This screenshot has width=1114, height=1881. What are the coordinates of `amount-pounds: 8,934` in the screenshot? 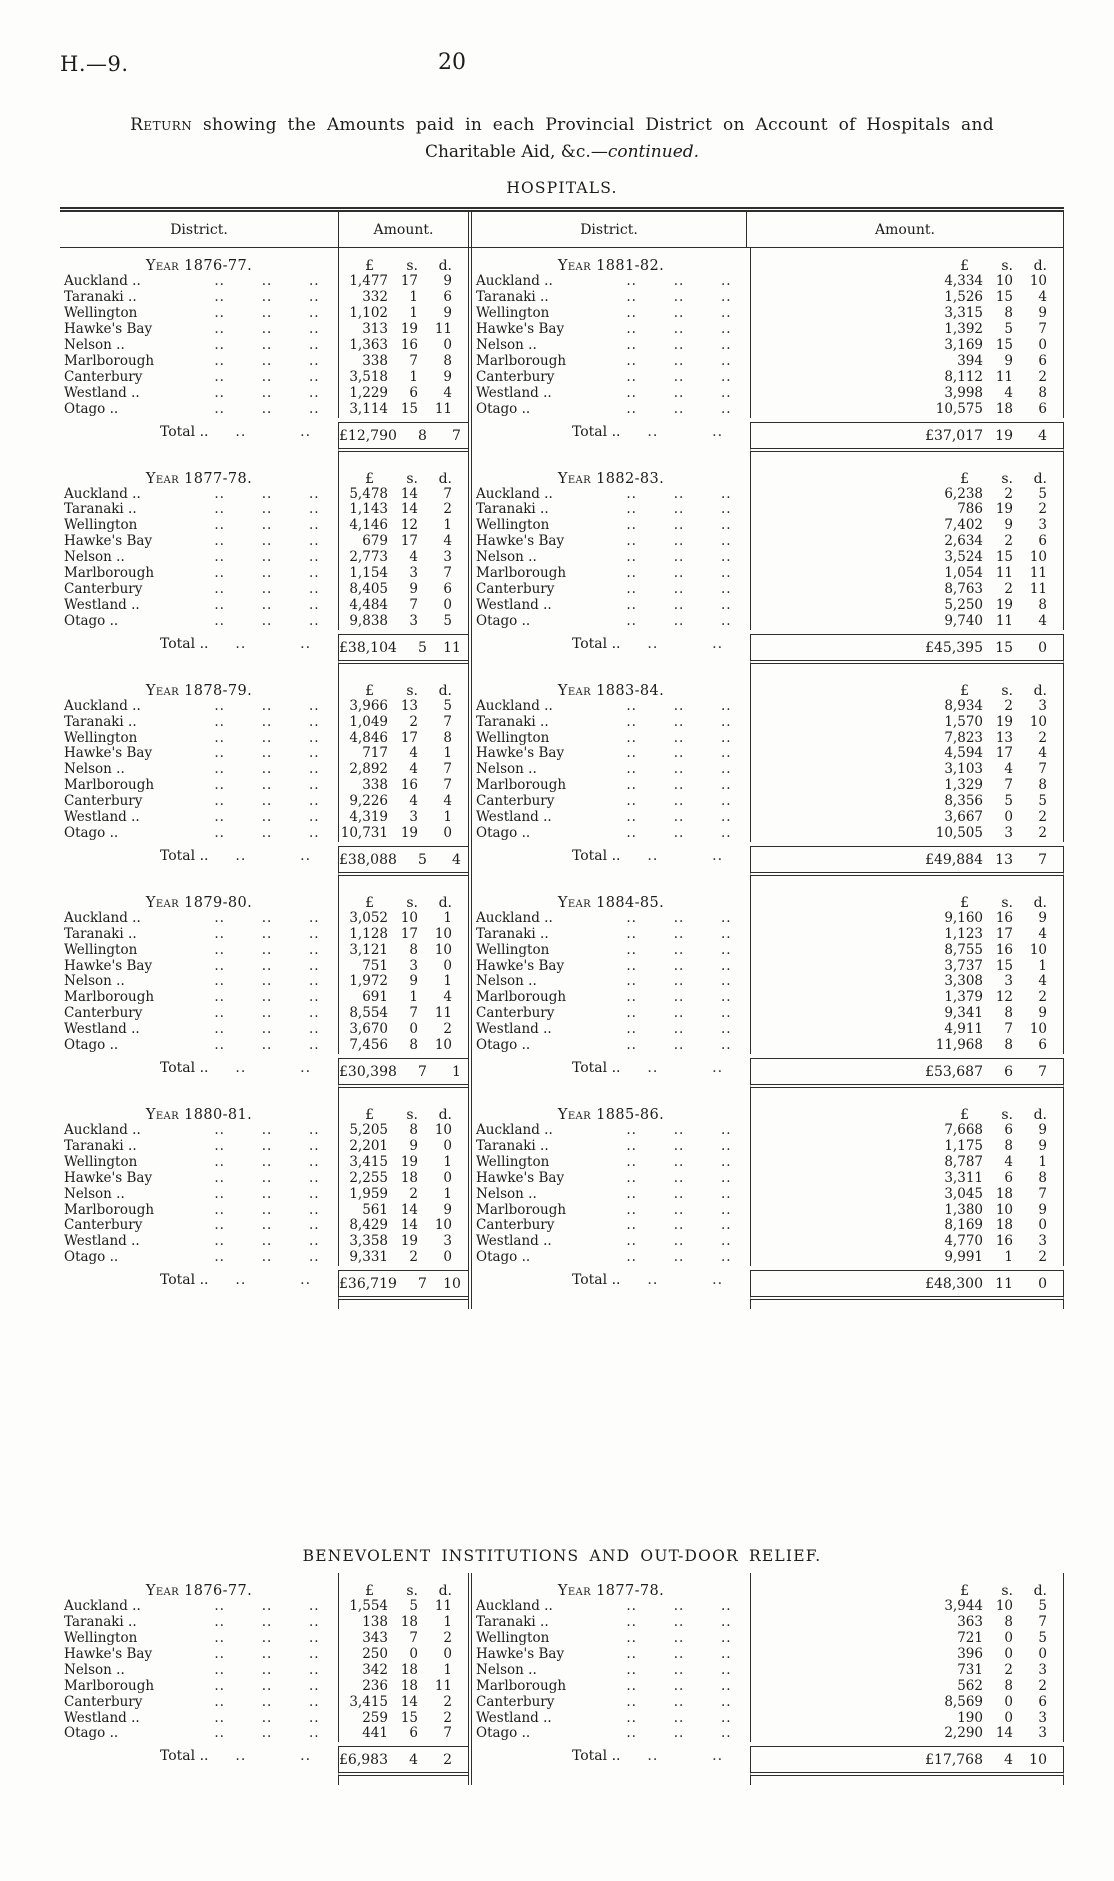 It's located at (963, 705).